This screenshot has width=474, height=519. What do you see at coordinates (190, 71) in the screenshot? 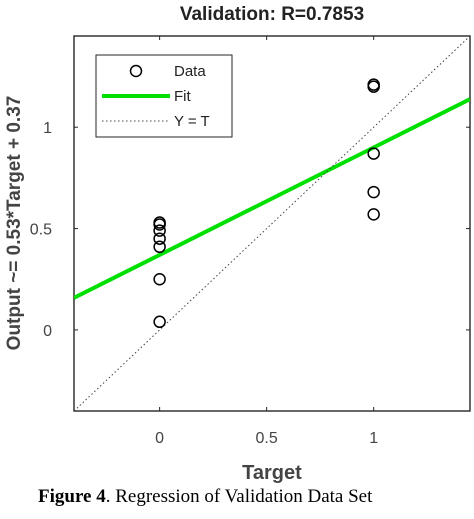
I see `legend-label: Data` at bounding box center [190, 71].